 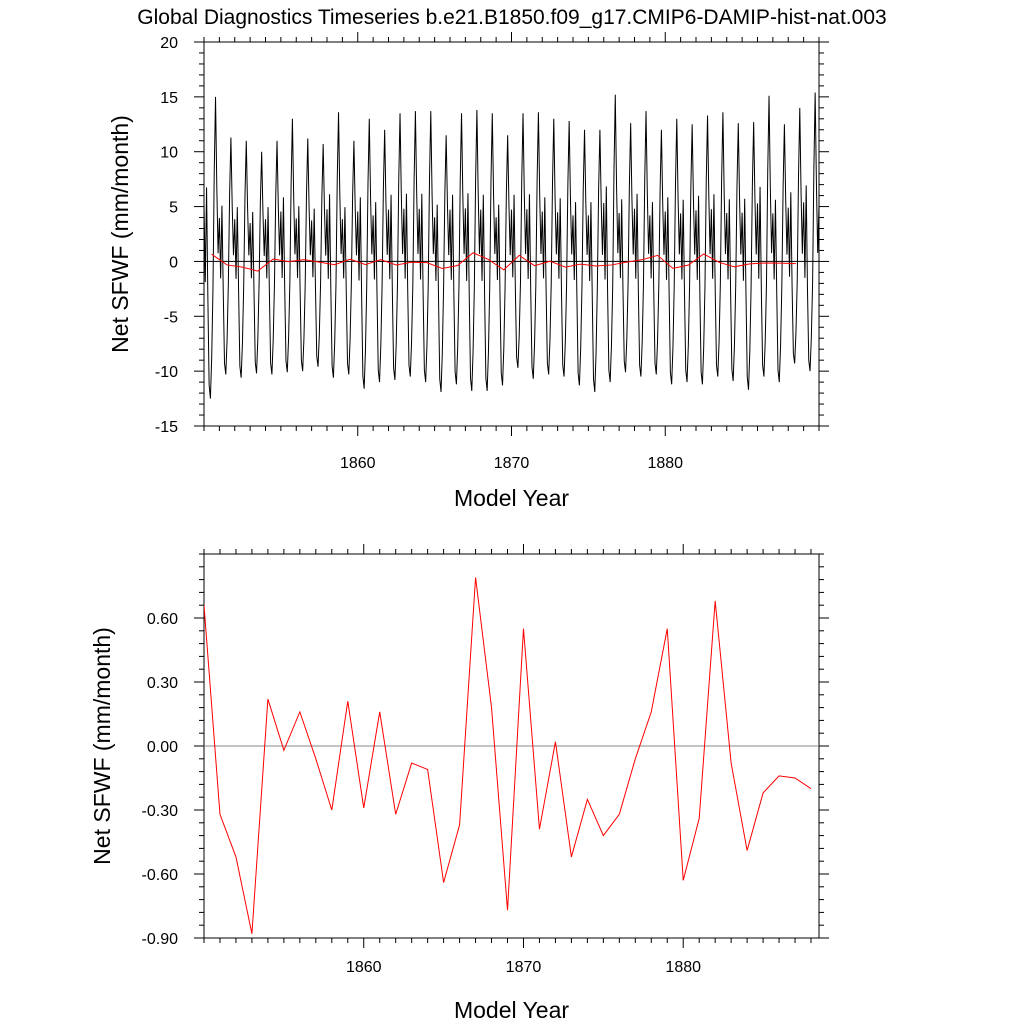 What do you see at coordinates (169, 98) in the screenshot?
I see `y-tick-label: 15` at bounding box center [169, 98].